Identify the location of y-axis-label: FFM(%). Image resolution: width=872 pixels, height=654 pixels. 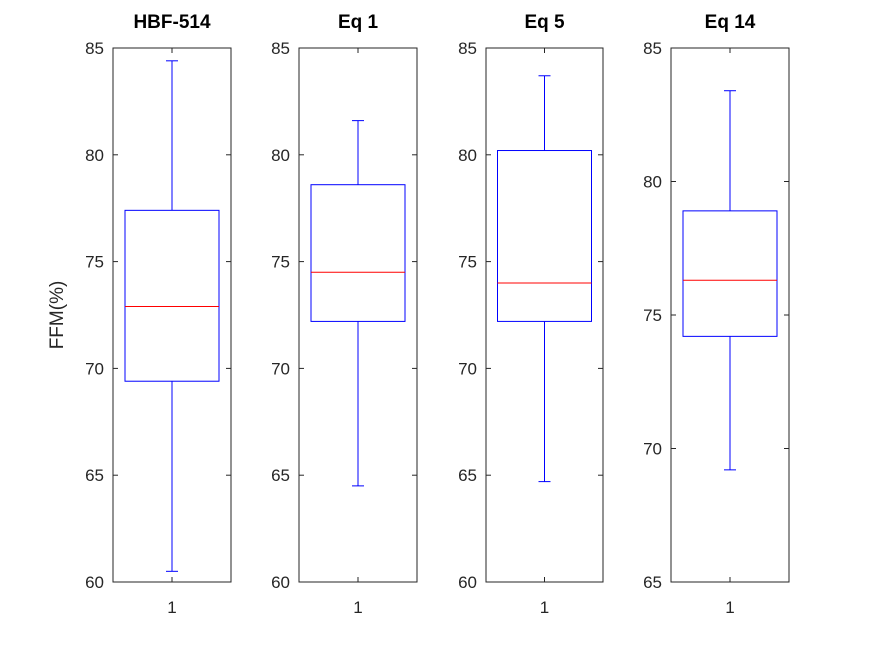
(57, 315).